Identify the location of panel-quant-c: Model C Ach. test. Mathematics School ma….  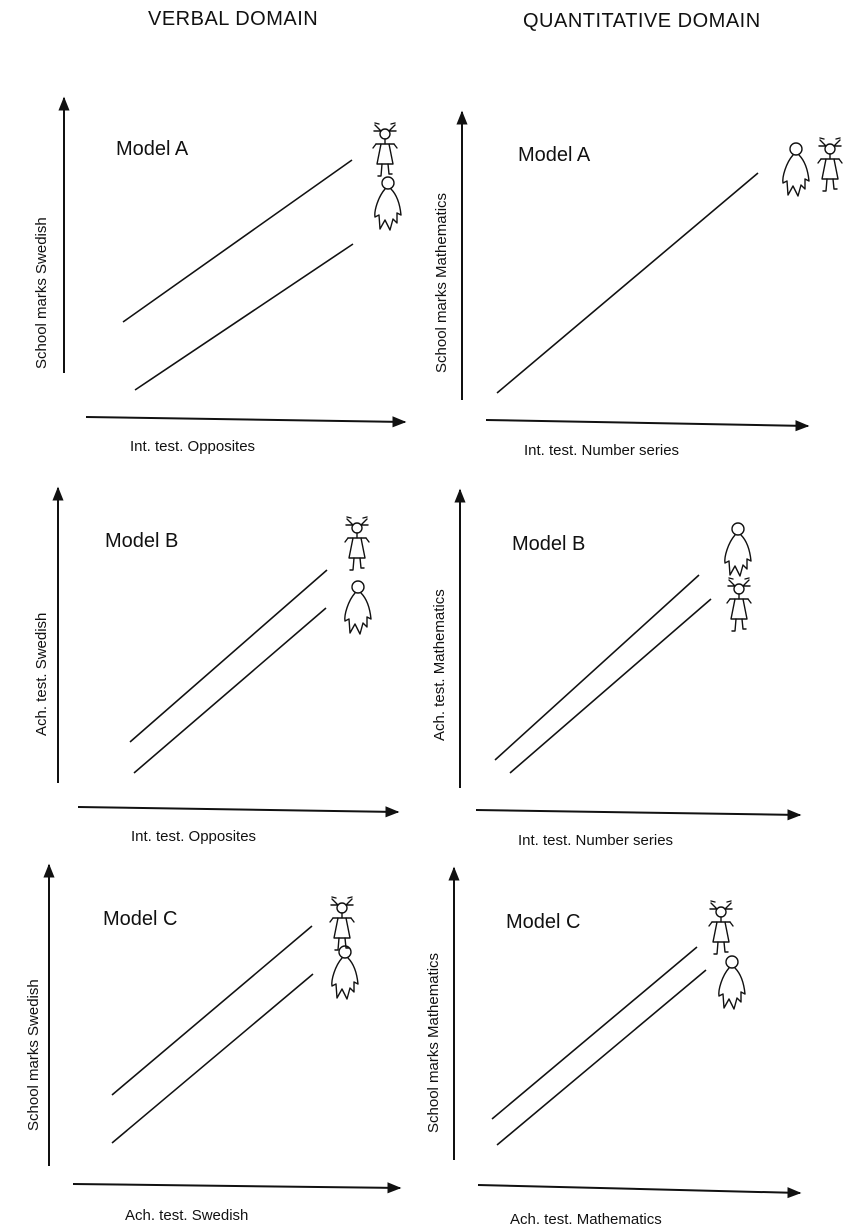
(613, 1046).